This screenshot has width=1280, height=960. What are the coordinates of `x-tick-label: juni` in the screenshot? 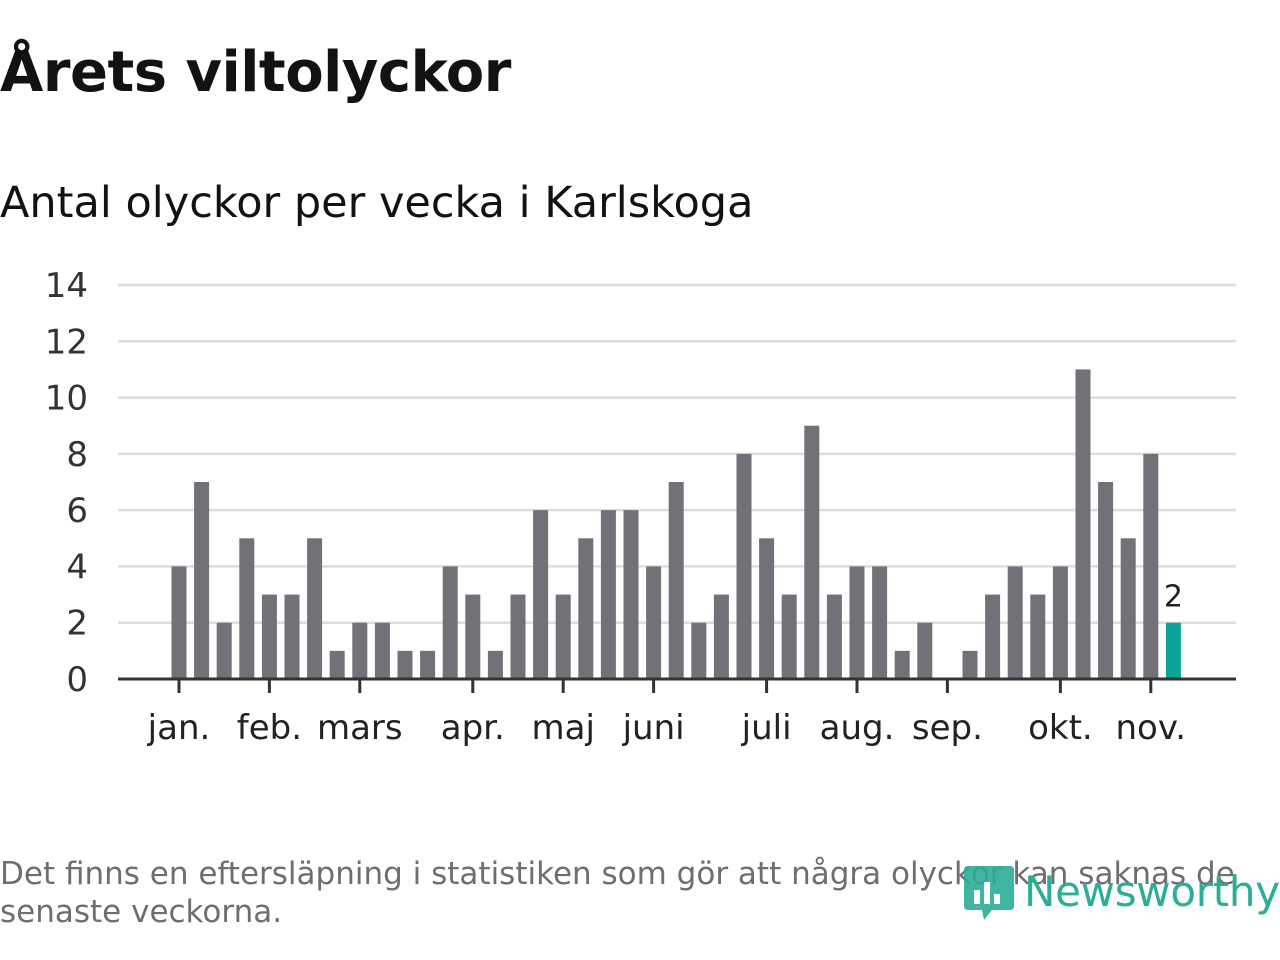 It's located at (653, 728).